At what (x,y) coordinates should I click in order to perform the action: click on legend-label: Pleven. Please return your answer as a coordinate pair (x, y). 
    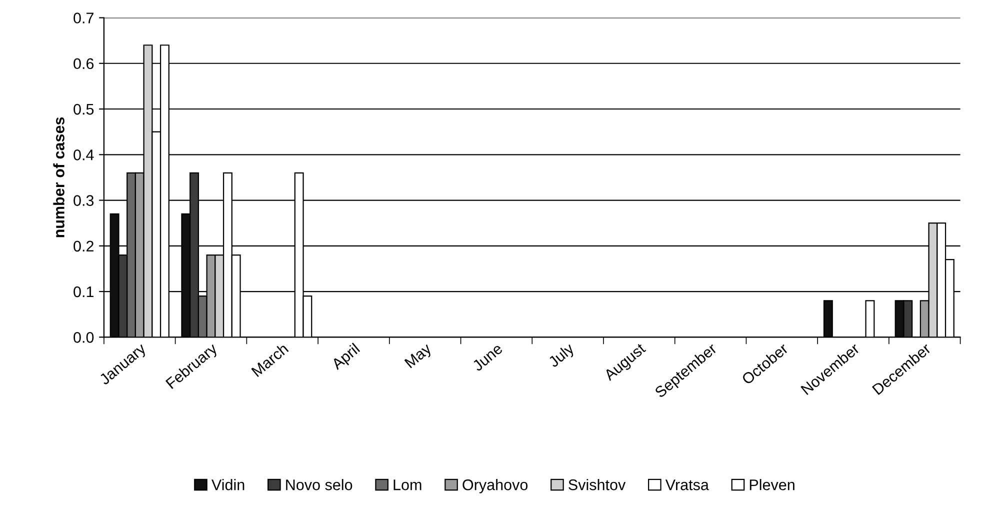
    Looking at the image, I should click on (772, 484).